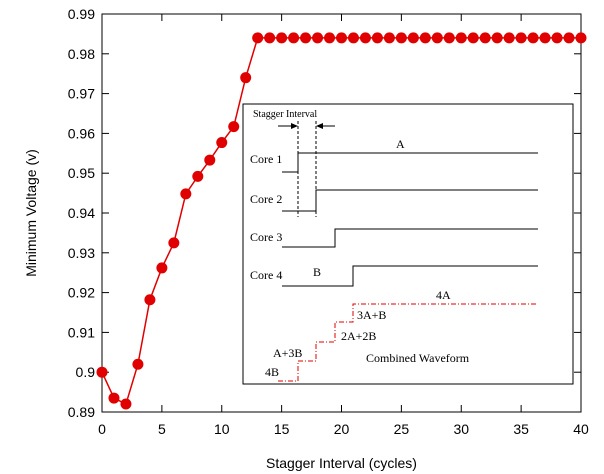  I want to click on stagger-arrowhead-right, so click(319, 126).